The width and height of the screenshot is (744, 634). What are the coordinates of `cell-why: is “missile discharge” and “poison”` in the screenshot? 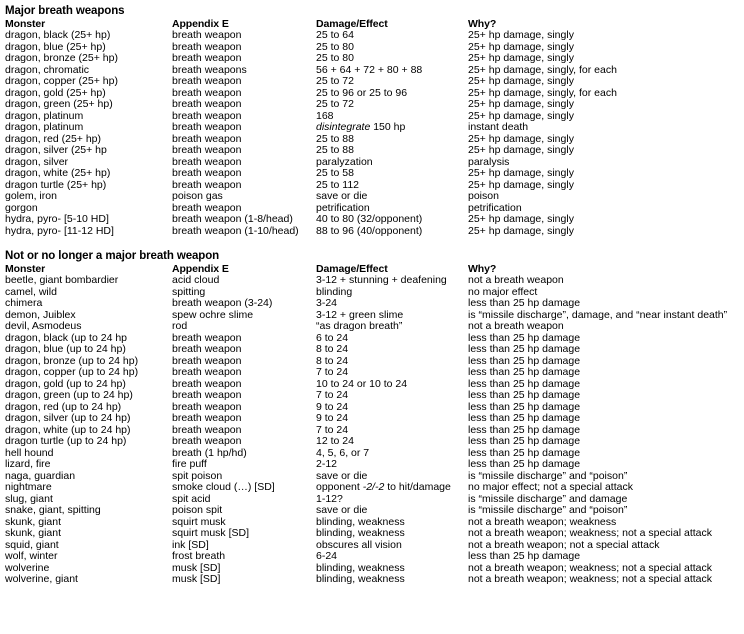 It's located at (548, 510).